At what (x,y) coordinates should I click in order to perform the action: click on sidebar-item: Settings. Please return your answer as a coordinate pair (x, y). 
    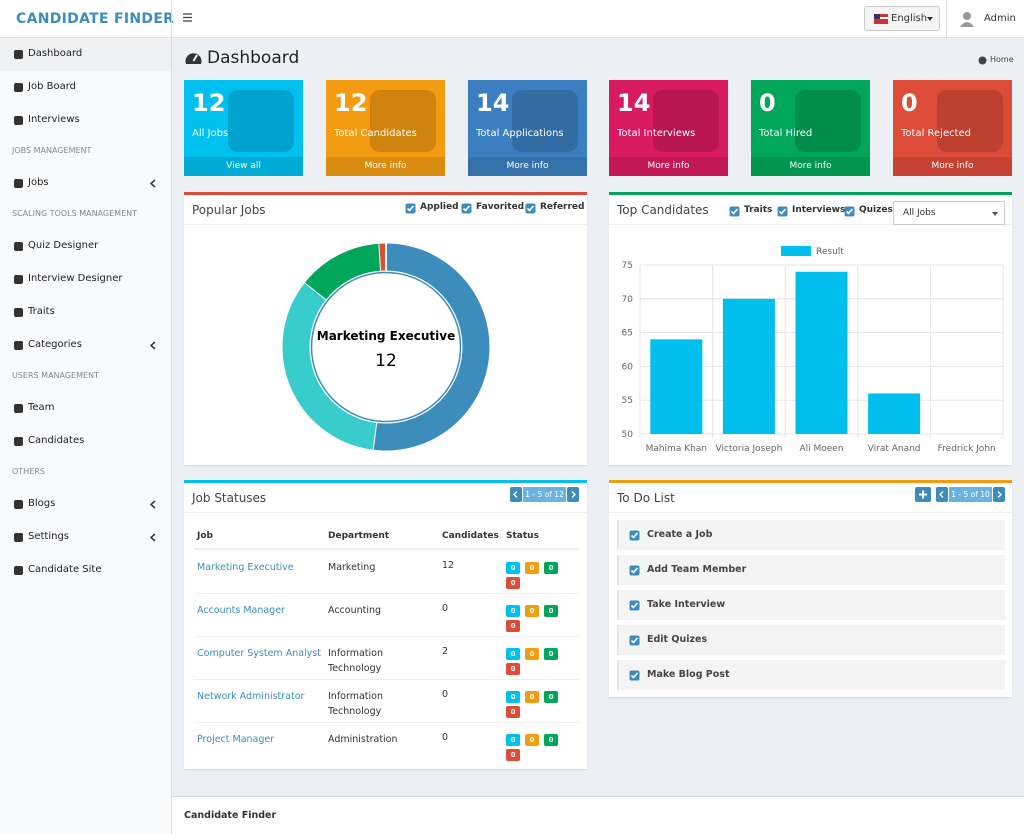
    Looking at the image, I should click on (85, 537).